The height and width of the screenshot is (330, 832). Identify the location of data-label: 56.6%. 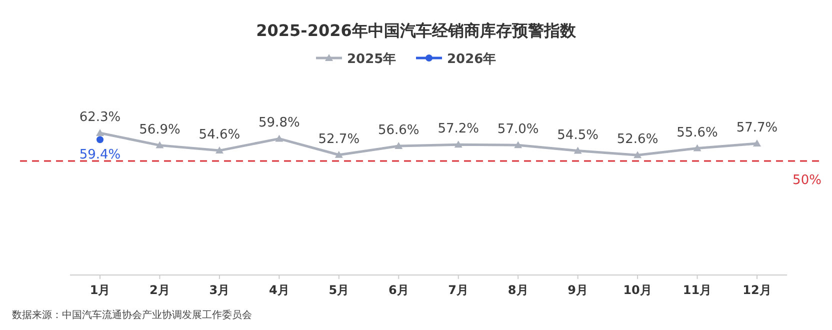
(399, 130).